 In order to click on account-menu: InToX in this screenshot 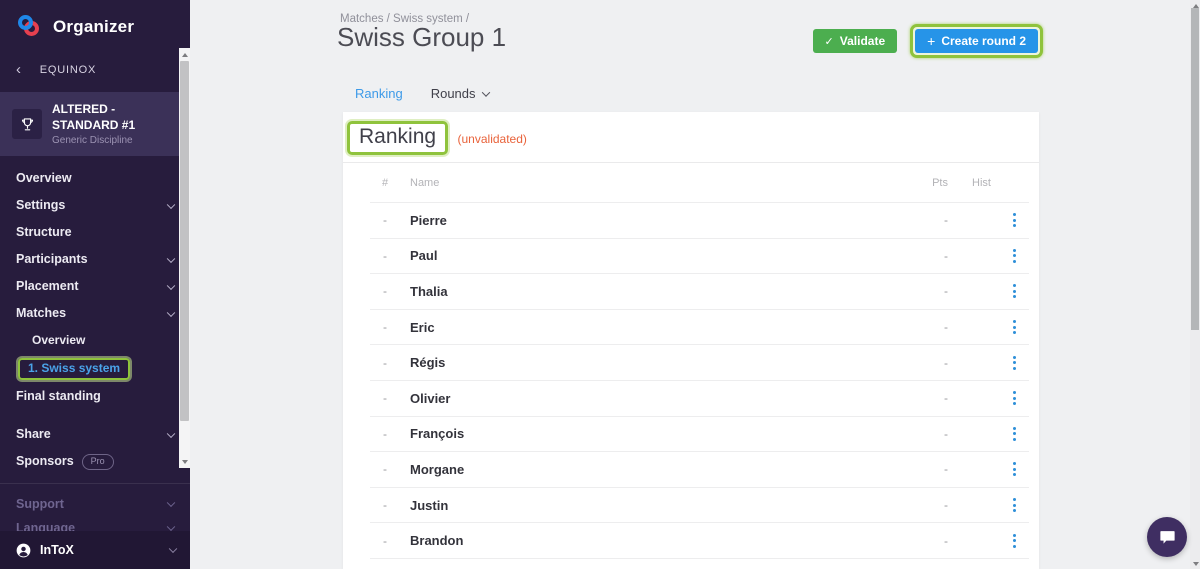, I will do `click(95, 550)`.